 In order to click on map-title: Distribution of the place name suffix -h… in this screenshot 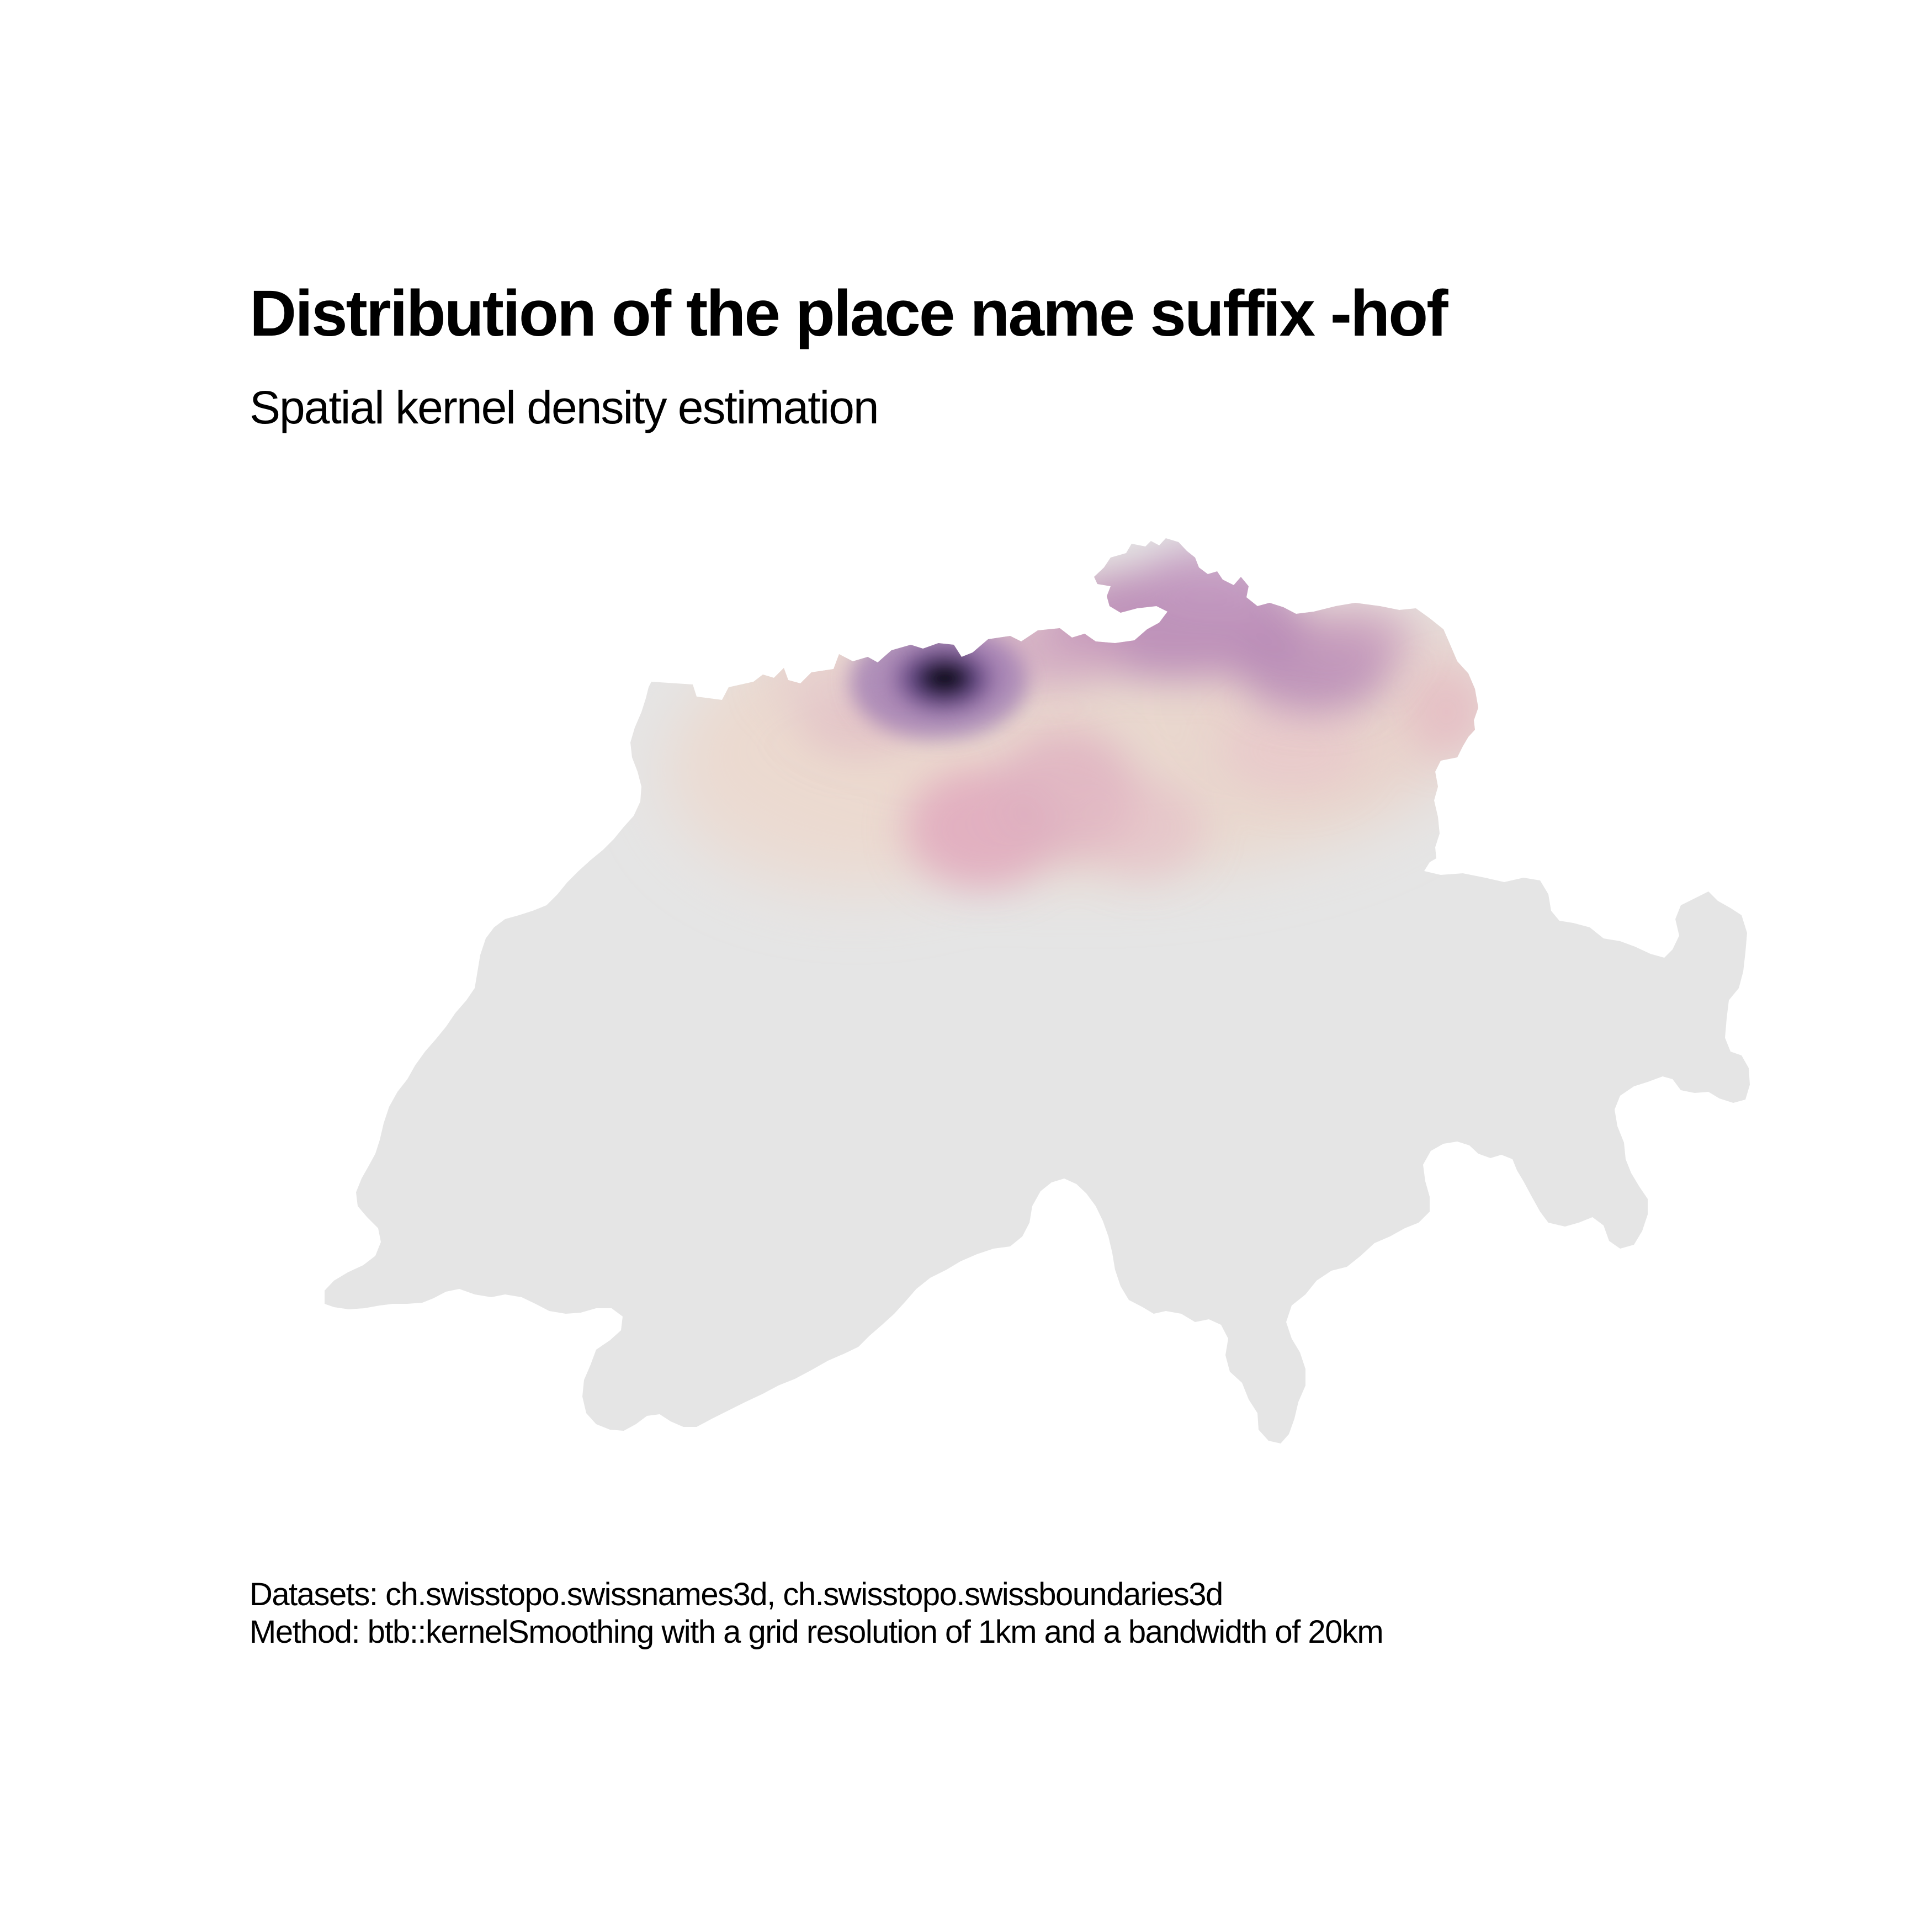, I will do `click(849, 313)`.